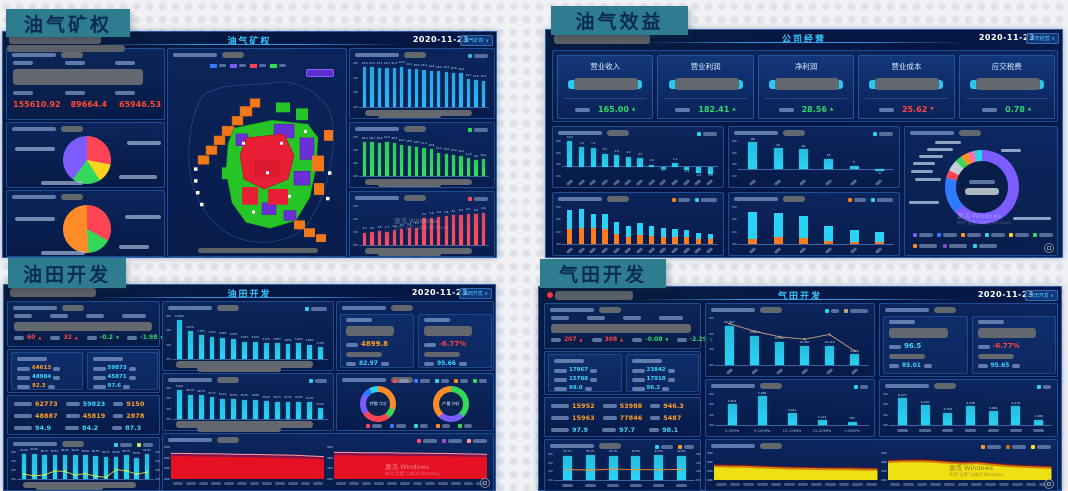 The width and height of the screenshot is (1068, 491). I want to click on stat-value: 营业收入, so click(605, 66).